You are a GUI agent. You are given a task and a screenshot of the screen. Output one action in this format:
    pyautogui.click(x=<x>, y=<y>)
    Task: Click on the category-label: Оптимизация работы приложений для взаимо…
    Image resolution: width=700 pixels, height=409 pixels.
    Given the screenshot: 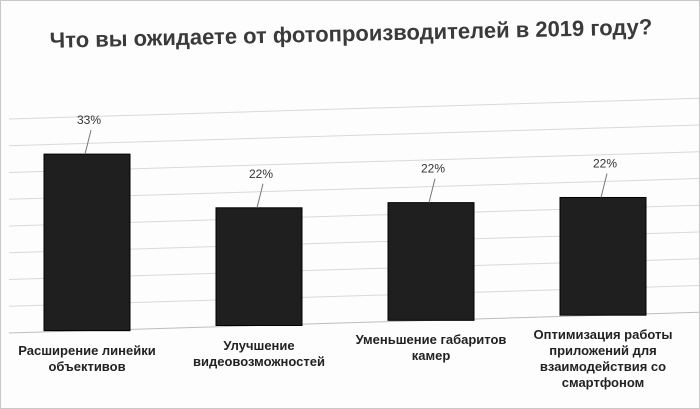 What is the action you would take?
    pyautogui.click(x=603, y=359)
    